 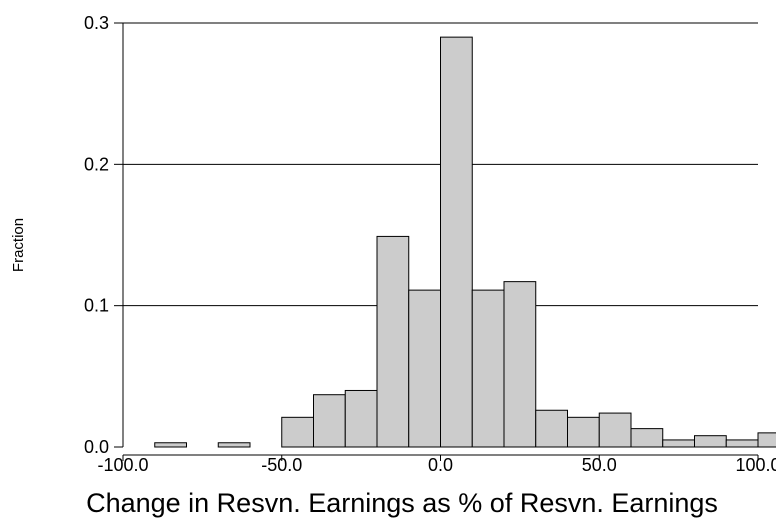 I want to click on x-axis-ticks: -100.0 -50.0 0.0 50.0 100.0, so click(x=436, y=465).